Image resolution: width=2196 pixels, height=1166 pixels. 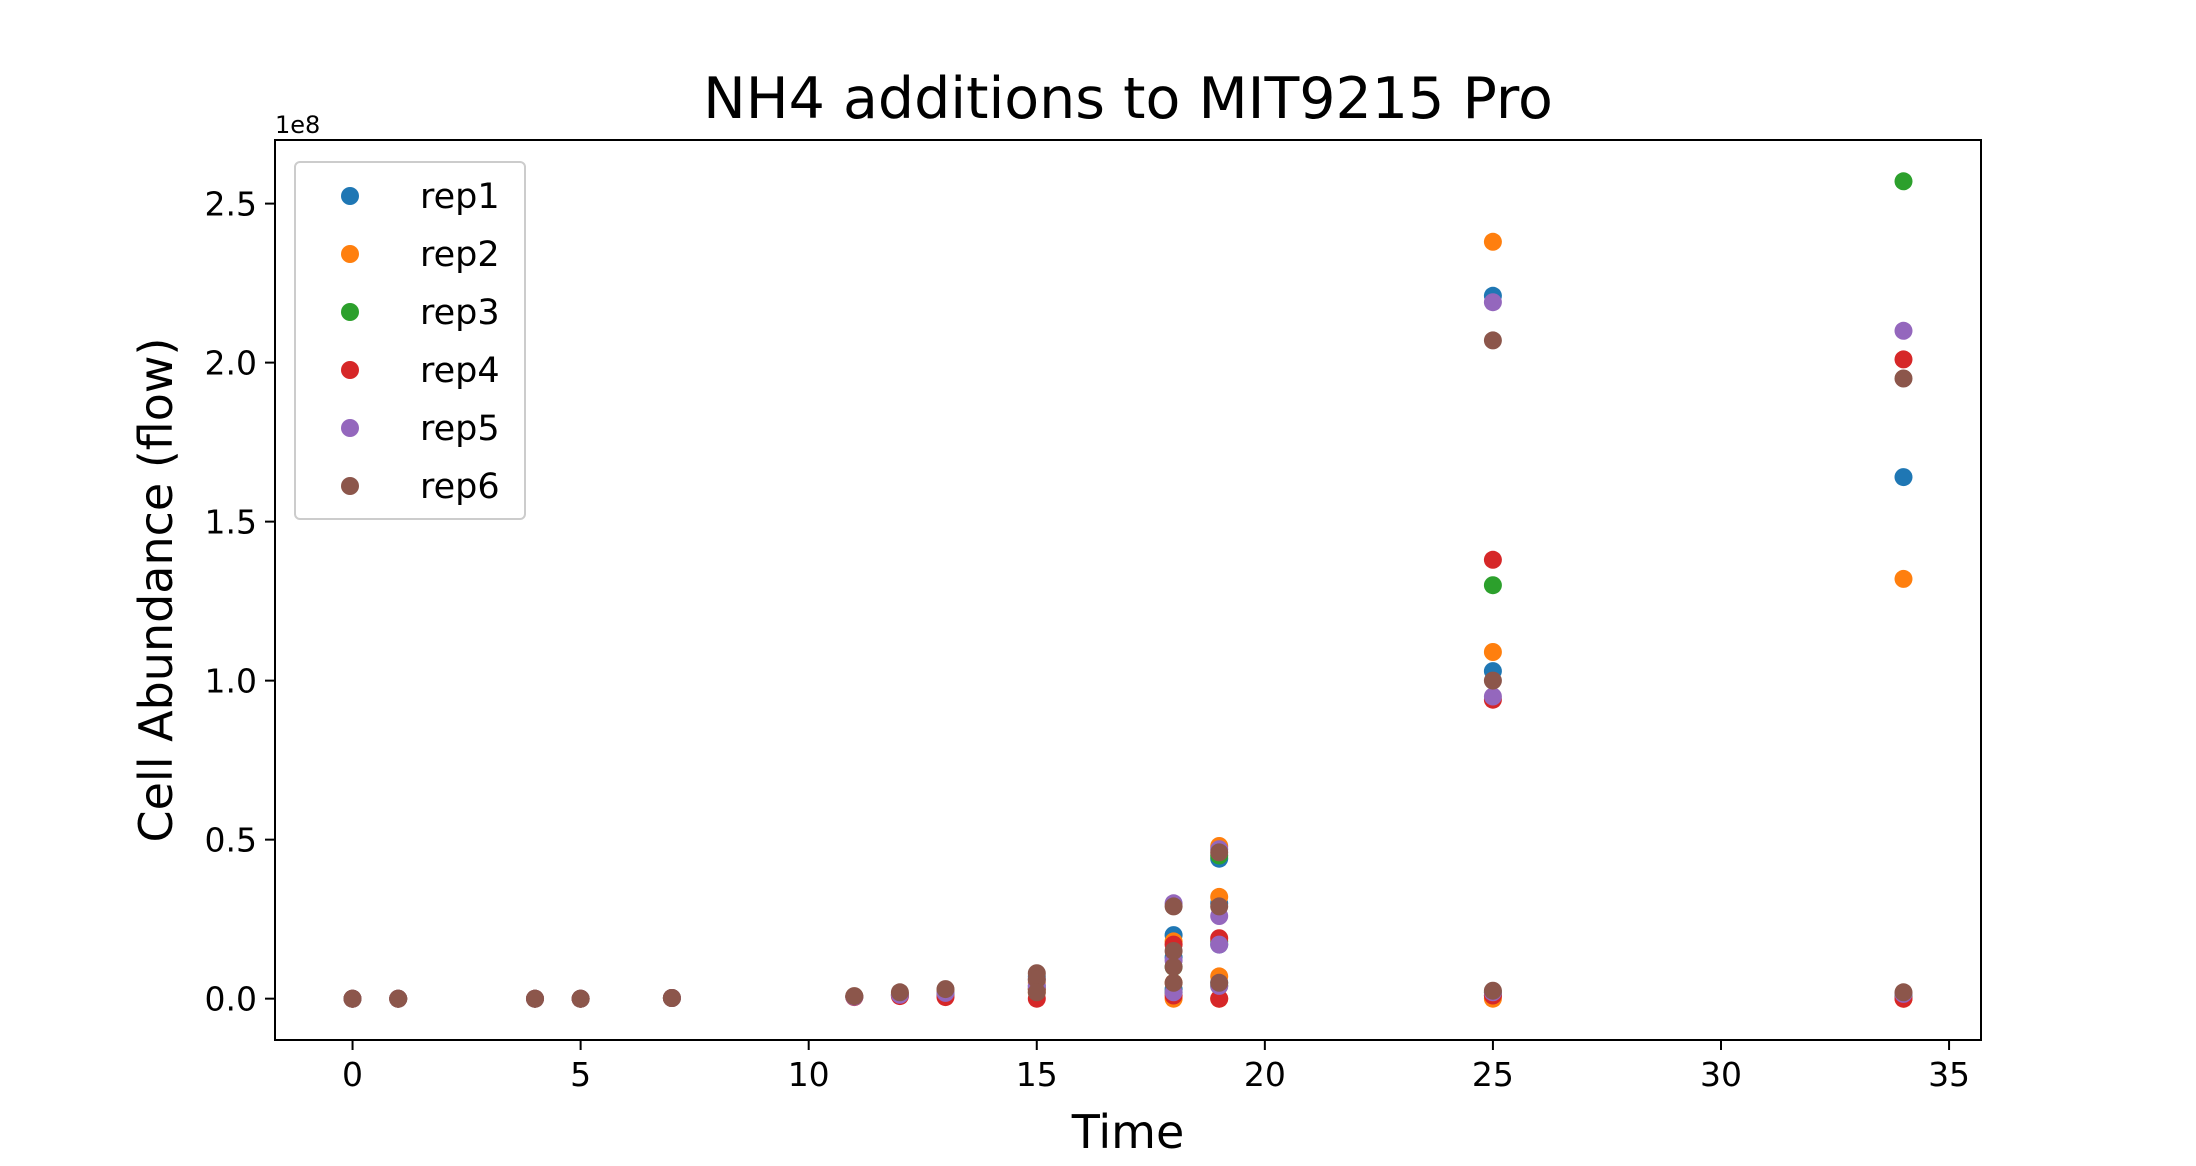 I want to click on y-axis-label: Cell Abundance (flow), so click(x=156, y=590).